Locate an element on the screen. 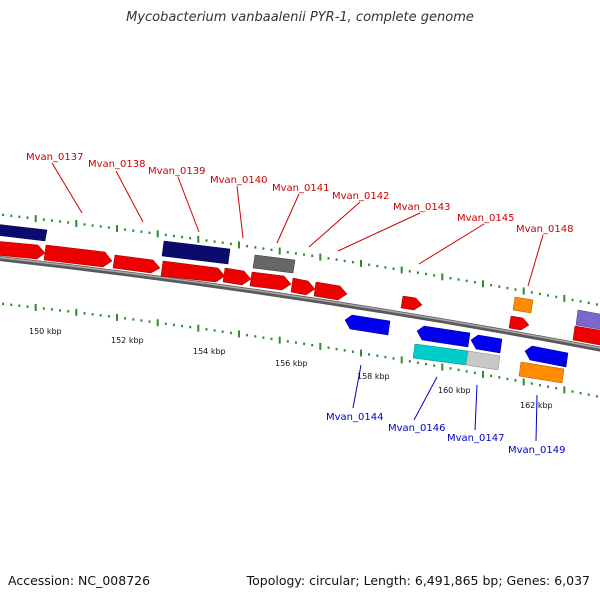  kbp-label-150: 150 kbp is located at coordinates (45, 331).